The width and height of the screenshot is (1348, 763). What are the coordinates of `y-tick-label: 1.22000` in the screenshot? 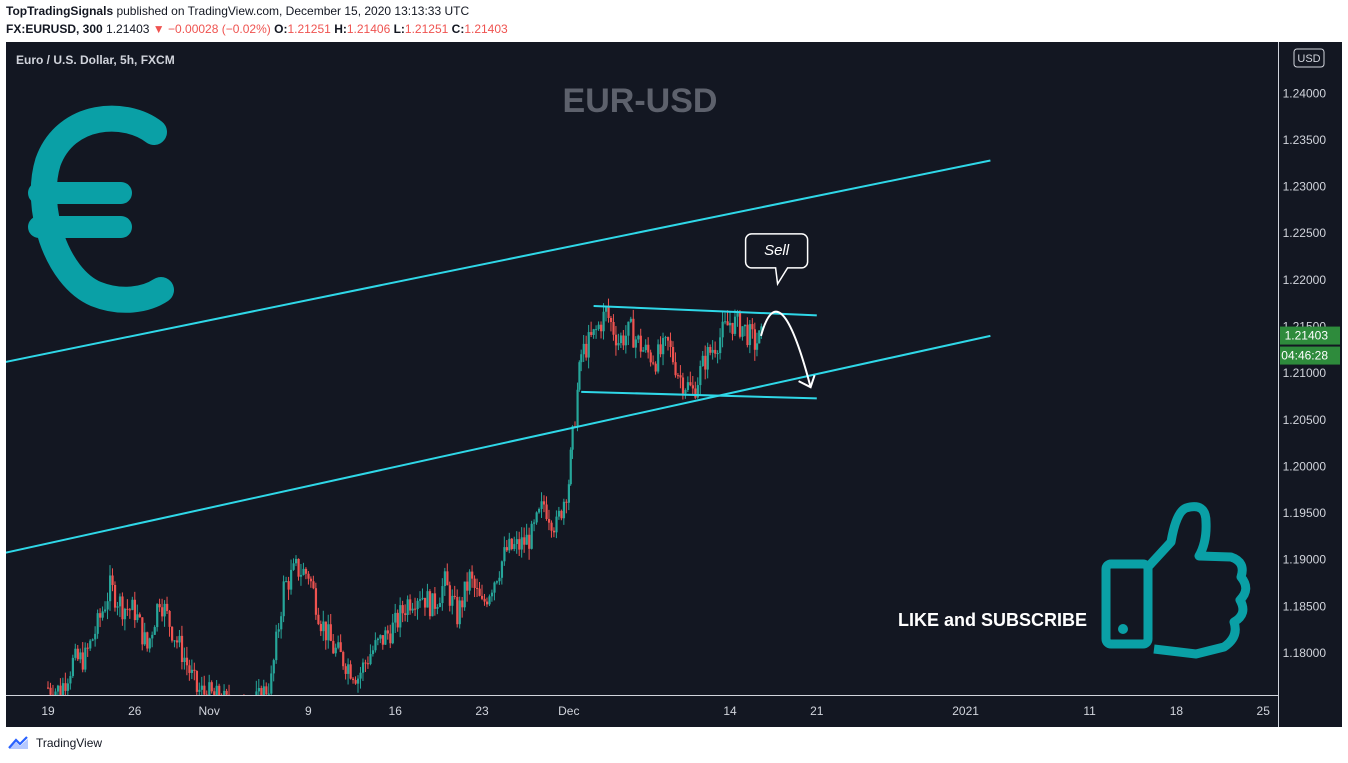 It's located at (1305, 280).